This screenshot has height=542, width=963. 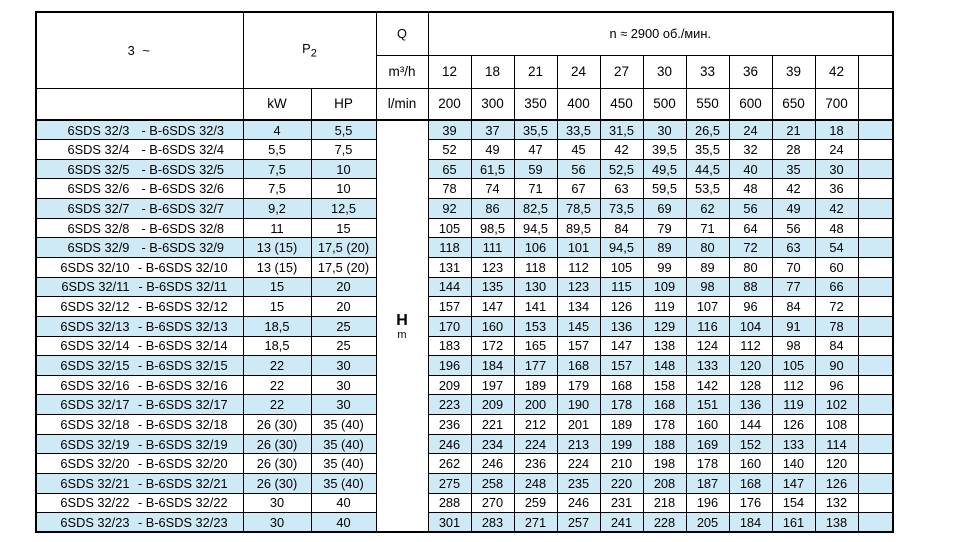 What do you see at coordinates (793, 306) in the screenshot?
I see `head-value-cell: 84` at bounding box center [793, 306].